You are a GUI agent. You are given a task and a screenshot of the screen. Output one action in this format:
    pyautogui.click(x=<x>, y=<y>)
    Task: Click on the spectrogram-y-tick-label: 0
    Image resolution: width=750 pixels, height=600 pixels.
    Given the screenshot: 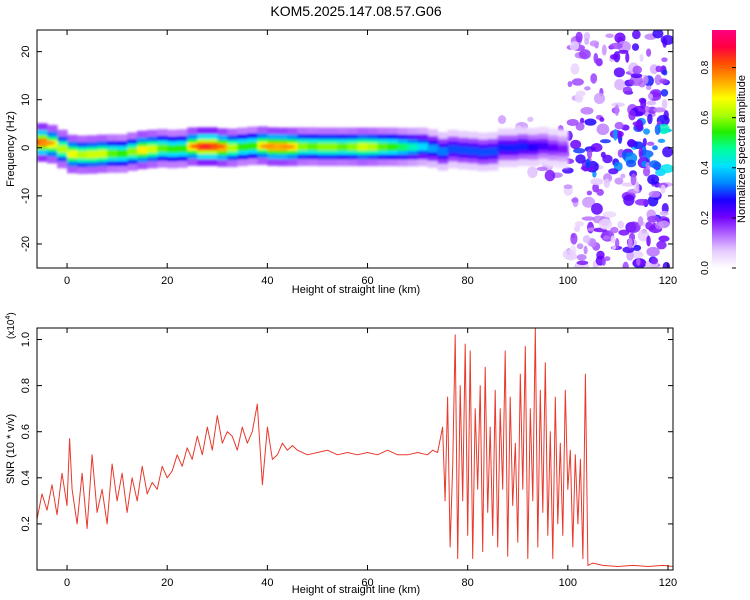 What is the action you would take?
    pyautogui.click(x=26, y=148)
    